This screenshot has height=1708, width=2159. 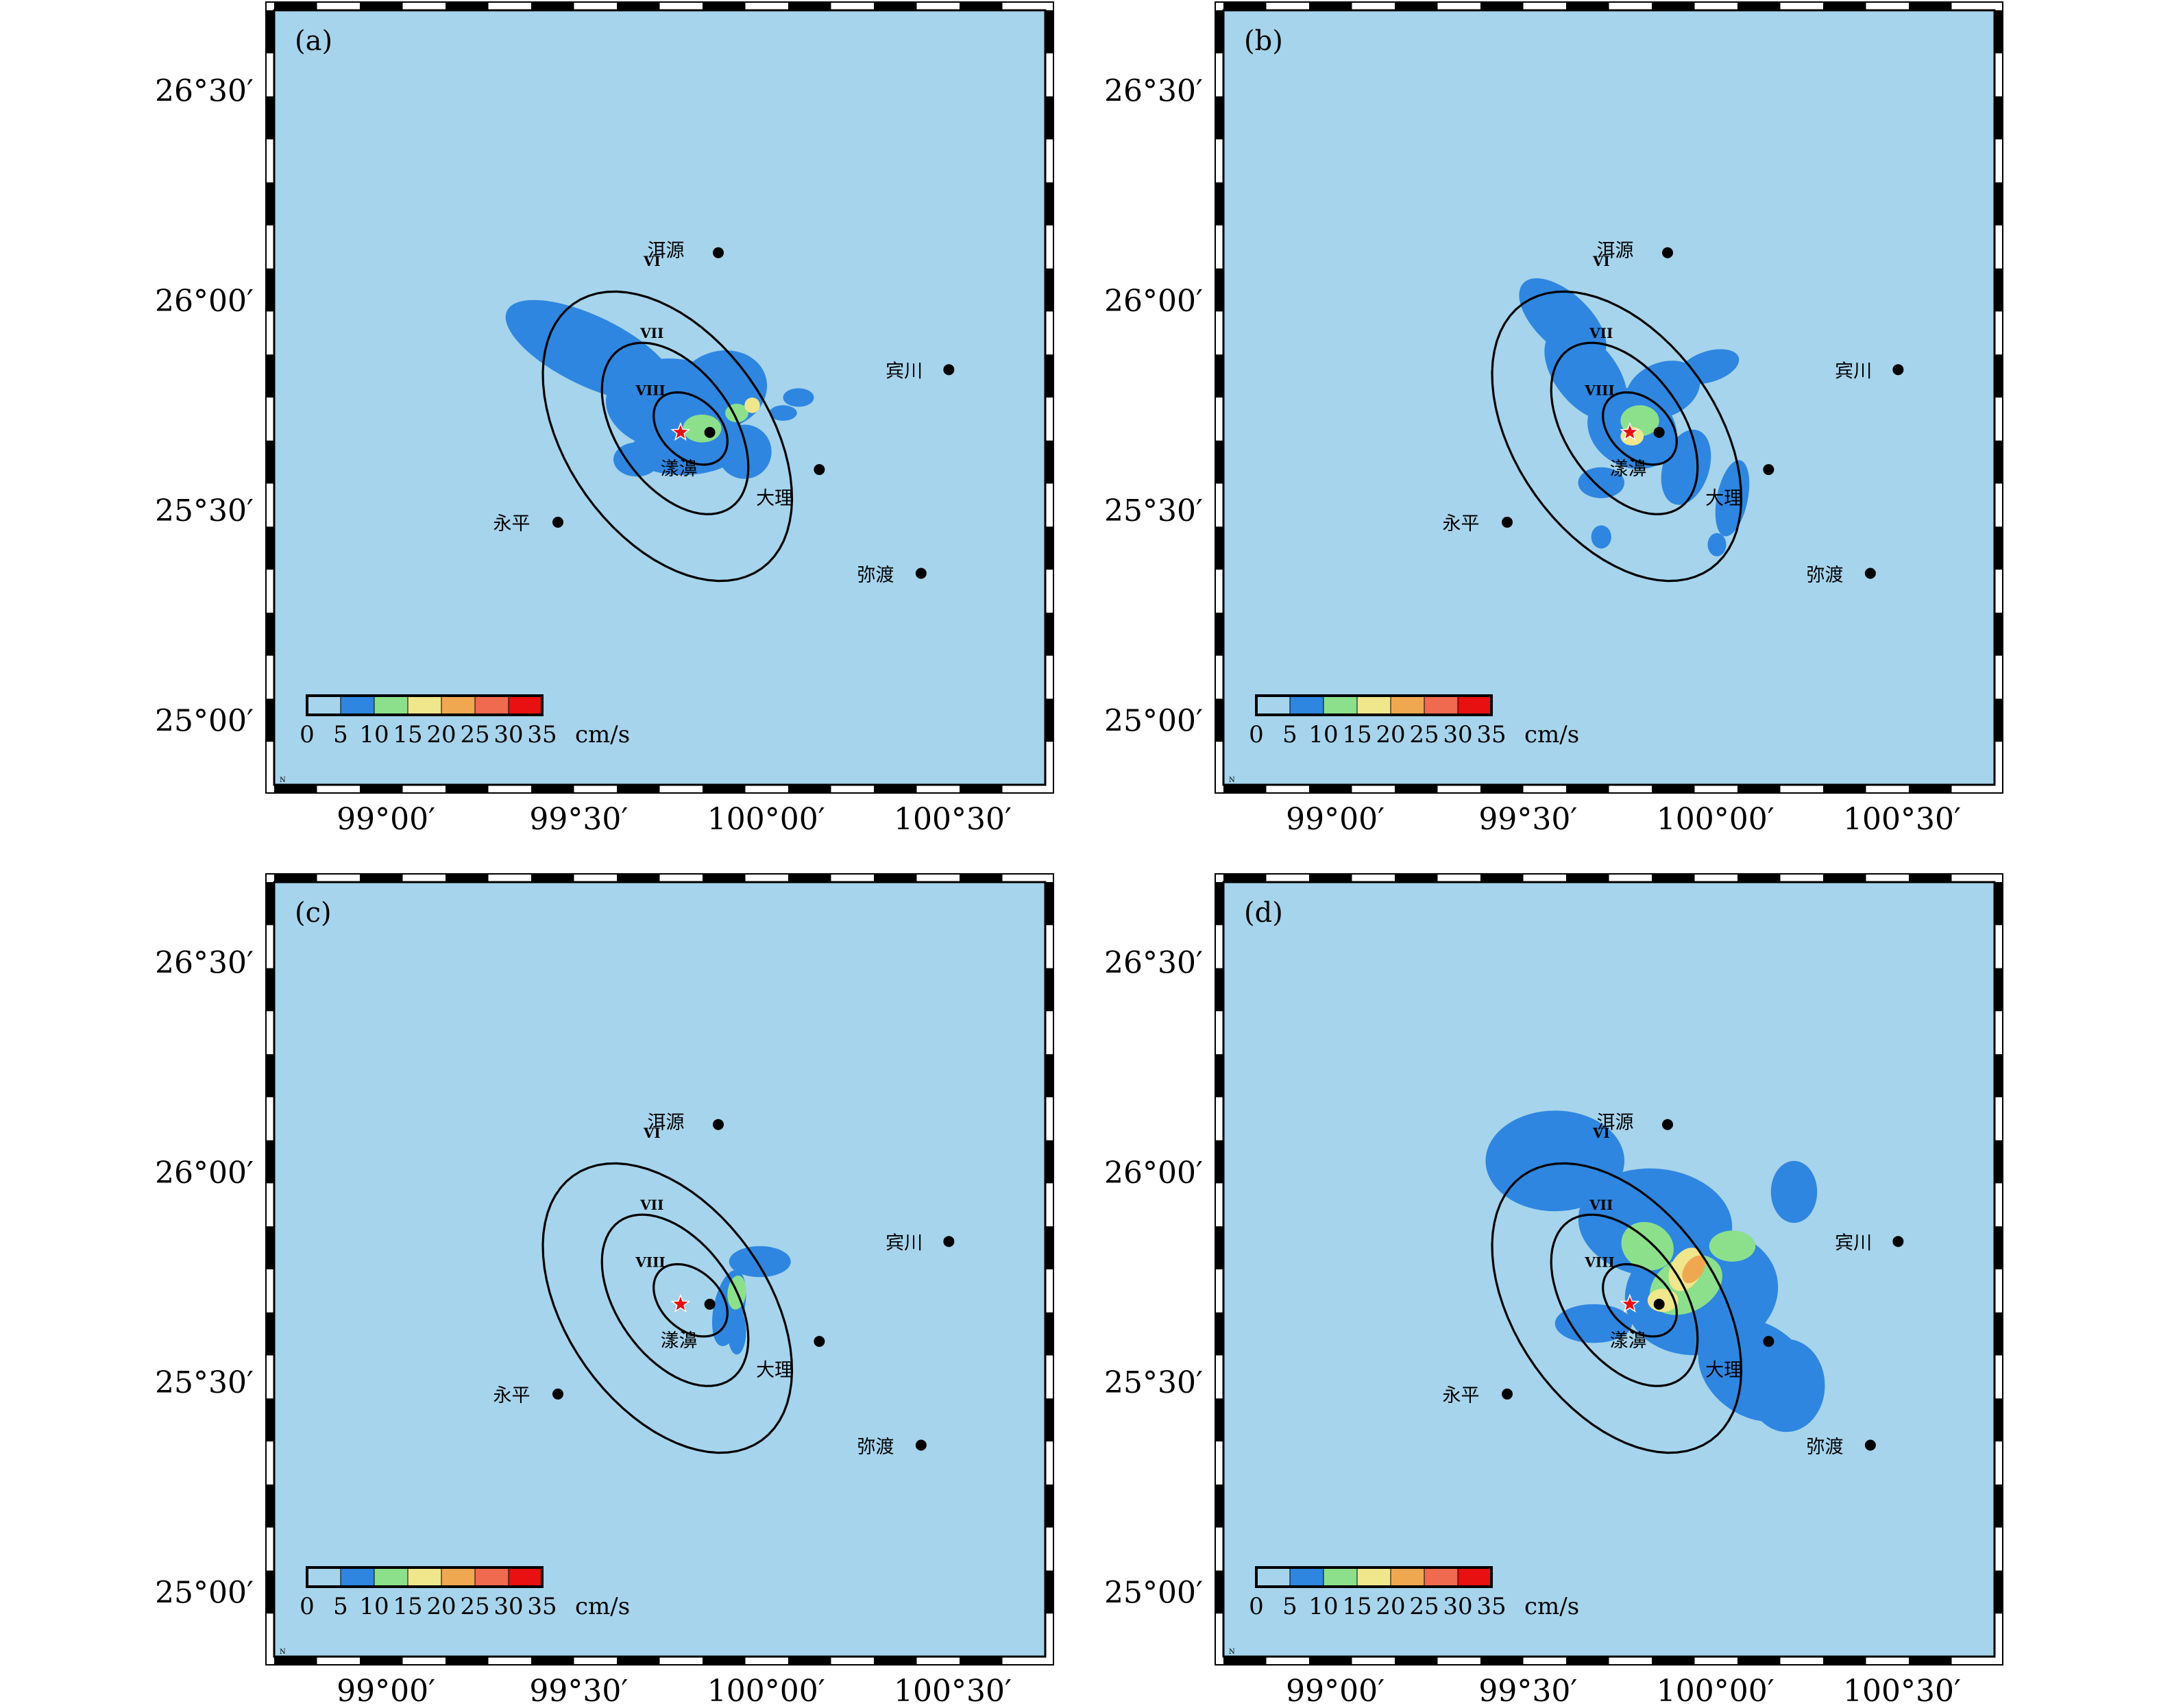 I want to click on isoseismal-label: VII, so click(x=1601, y=1205).